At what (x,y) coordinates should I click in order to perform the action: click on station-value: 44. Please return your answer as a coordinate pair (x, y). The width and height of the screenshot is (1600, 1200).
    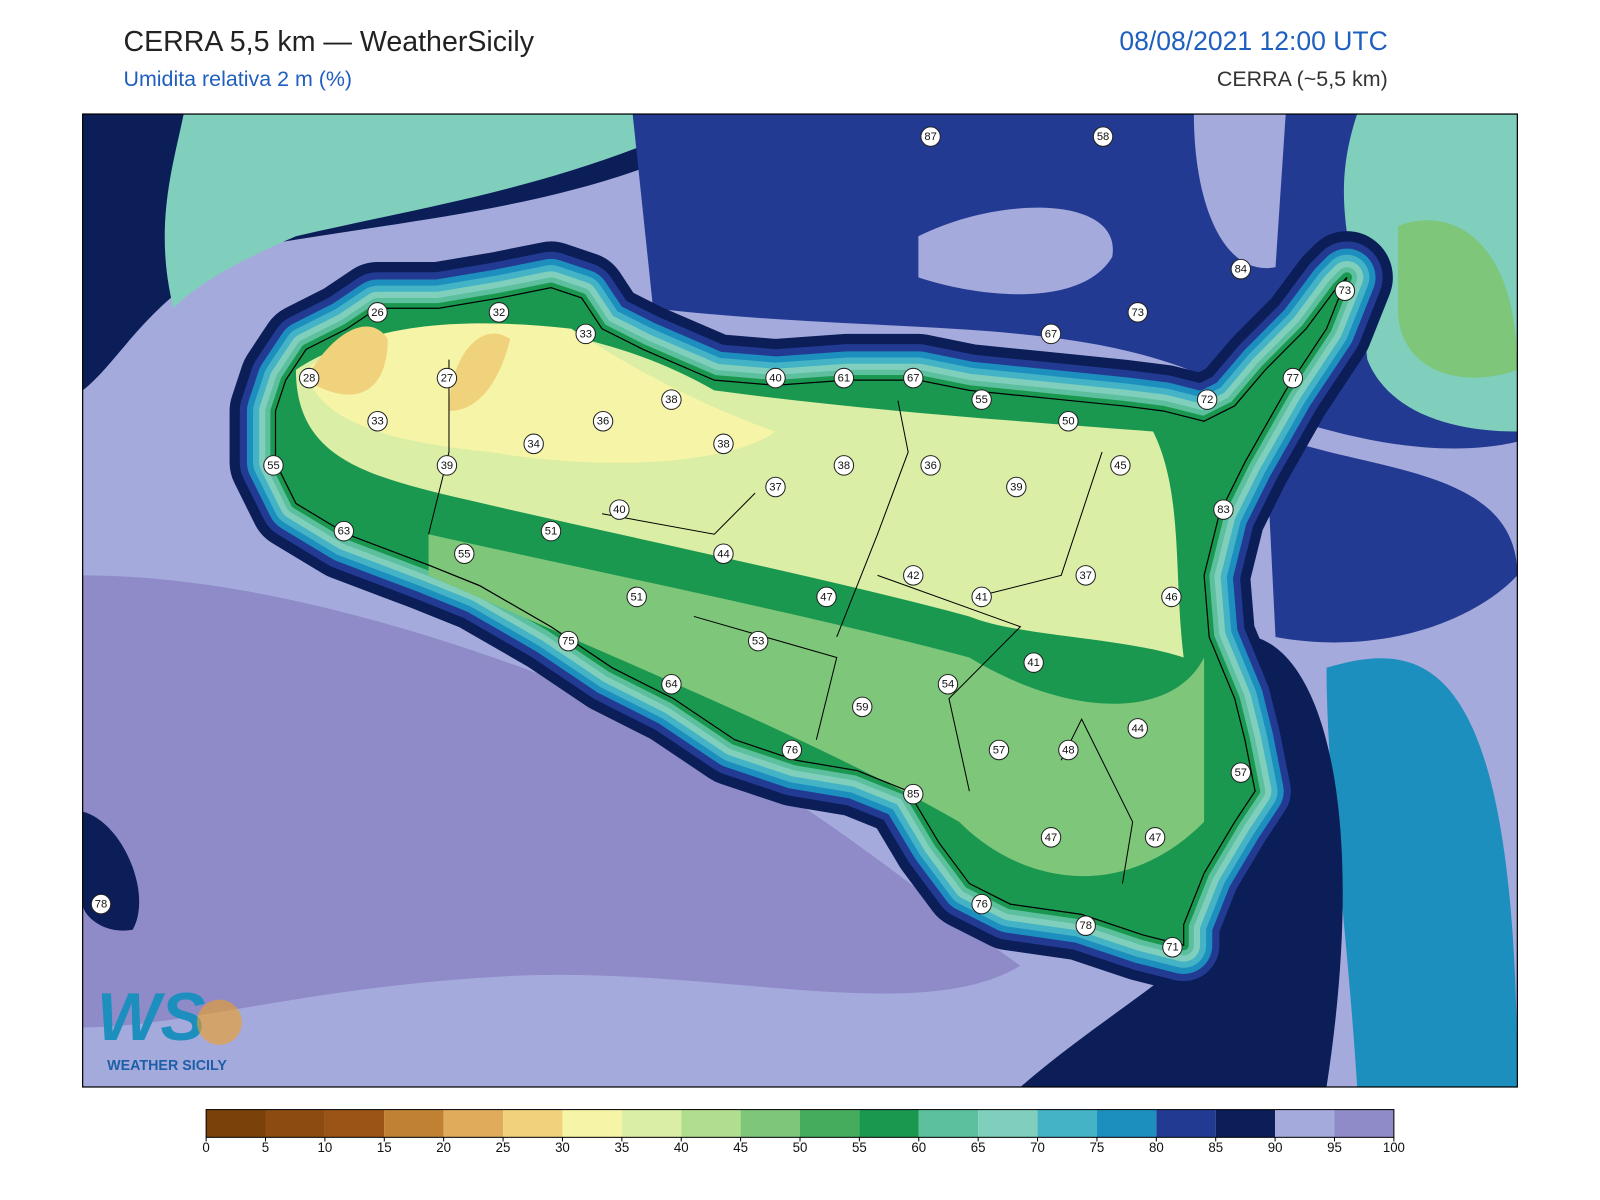
    Looking at the image, I should click on (723, 554).